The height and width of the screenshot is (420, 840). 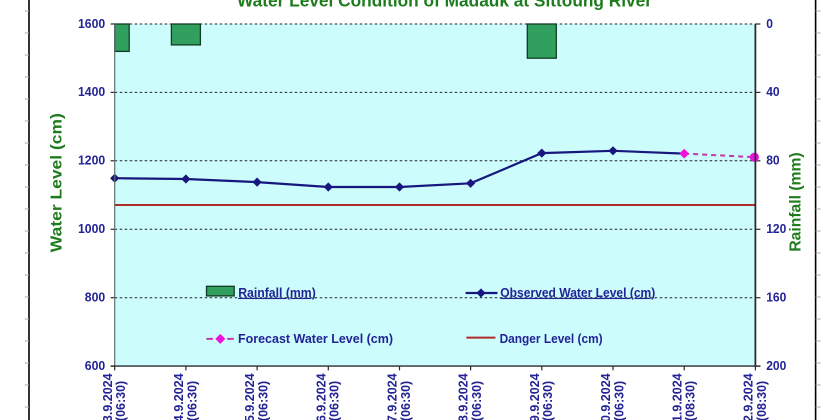 What do you see at coordinates (321, 396) in the screenshot?
I see `svg-text: 6.9.2024` at bounding box center [321, 396].